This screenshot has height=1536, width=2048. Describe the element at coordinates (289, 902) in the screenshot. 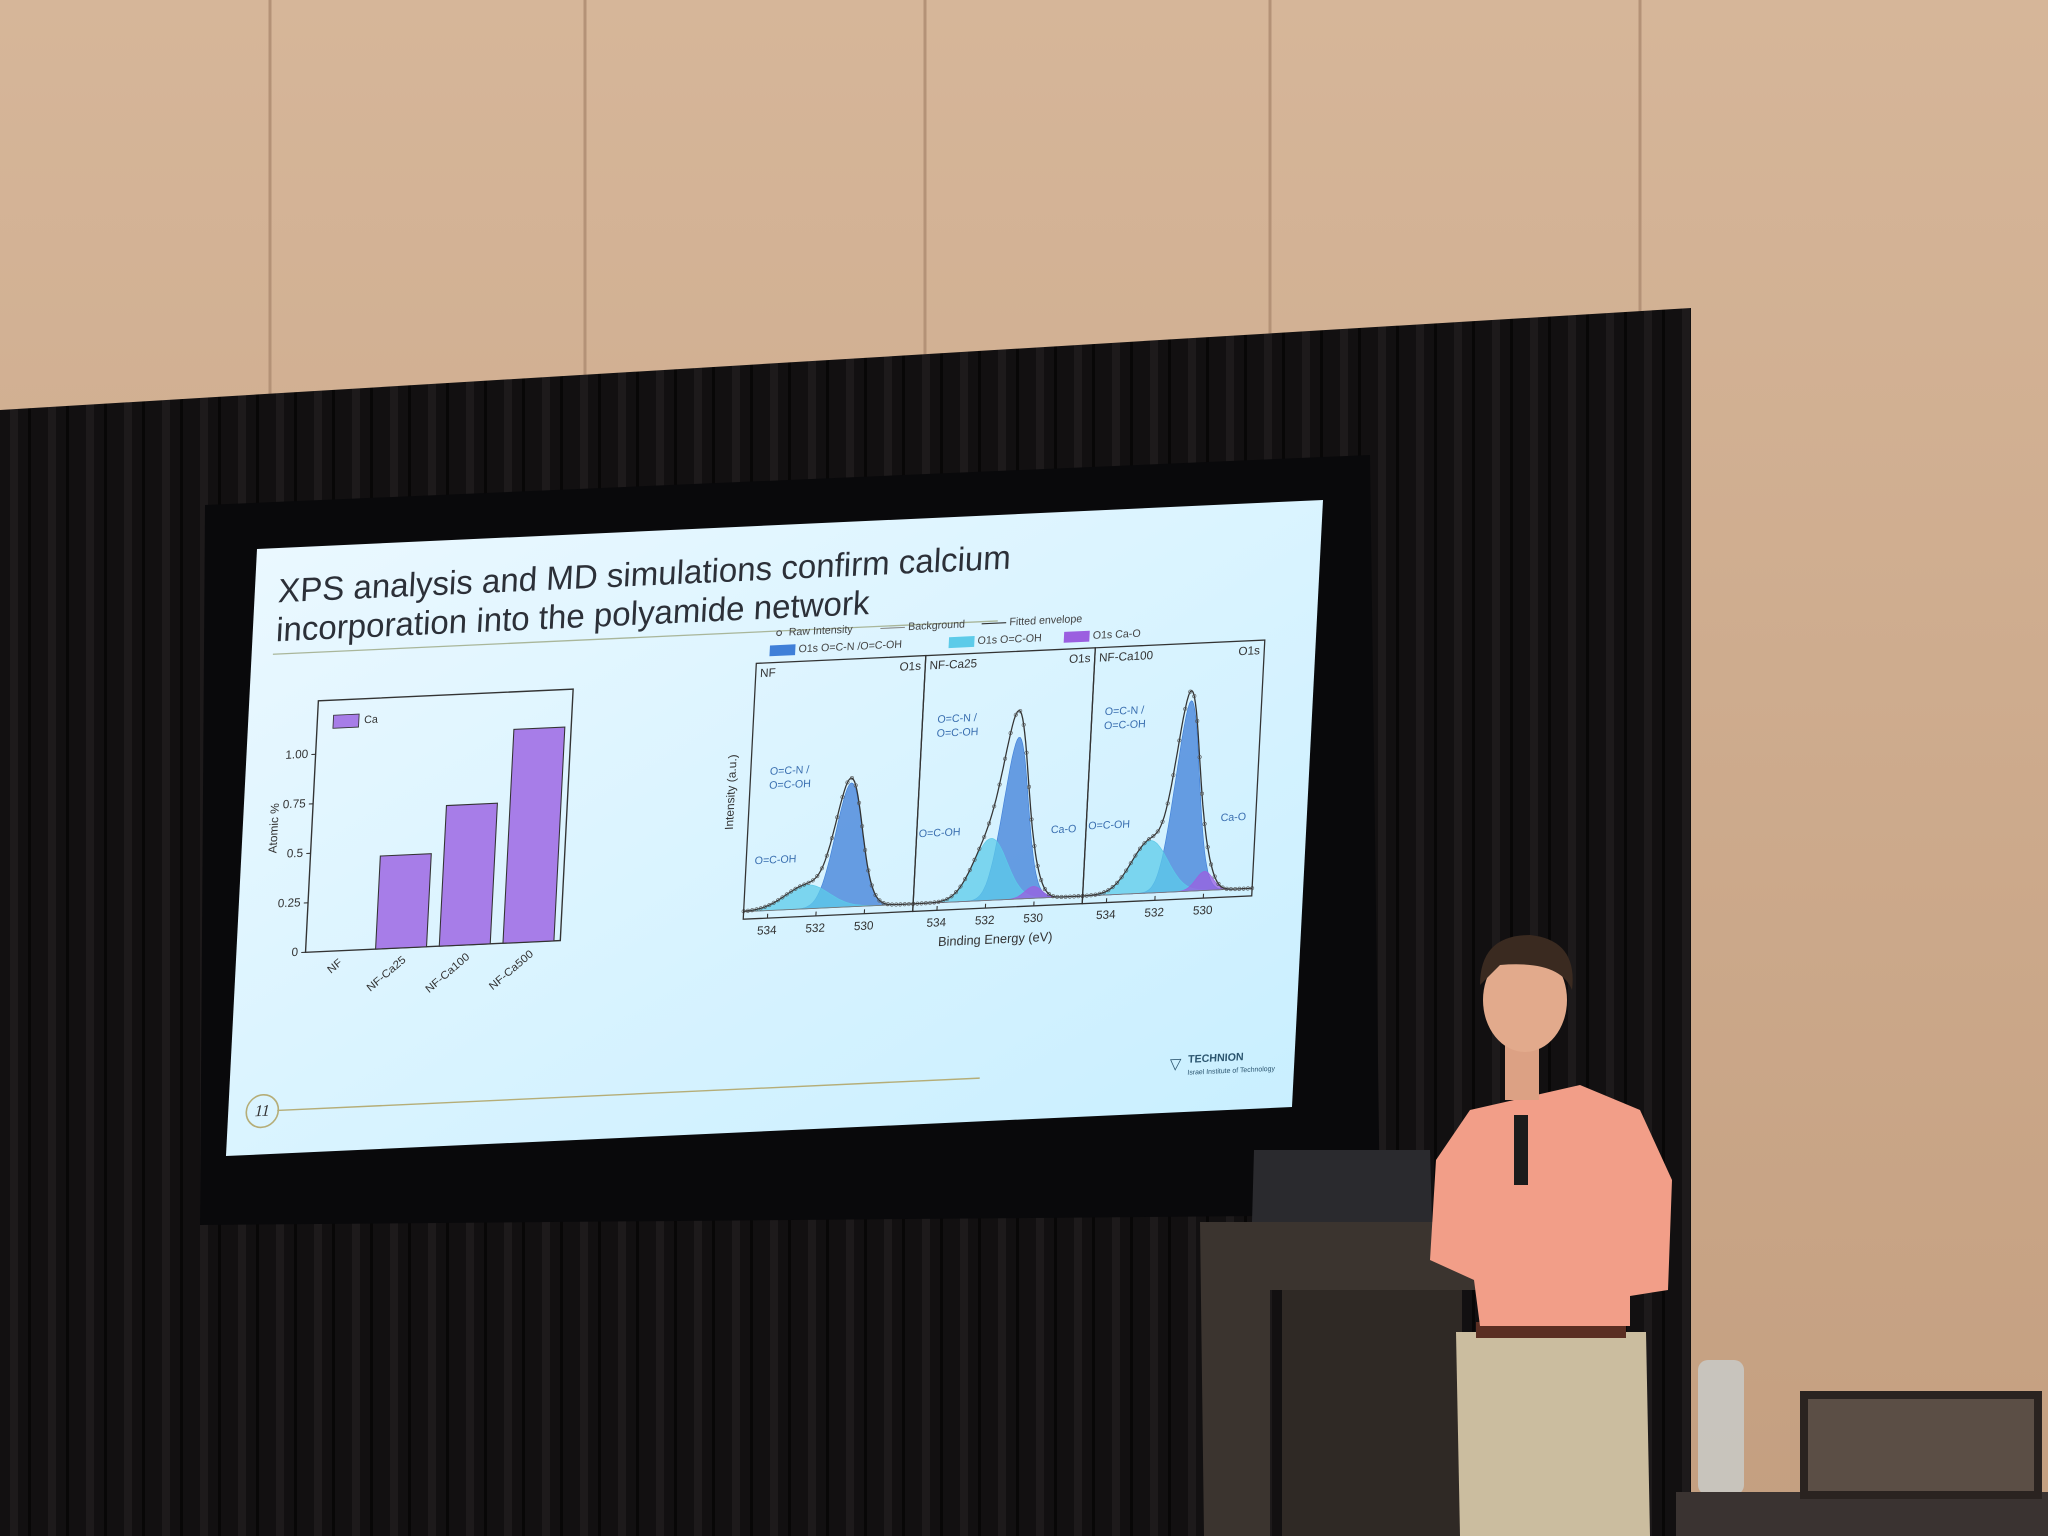

I see `y-tick-label: 0.25` at that location.